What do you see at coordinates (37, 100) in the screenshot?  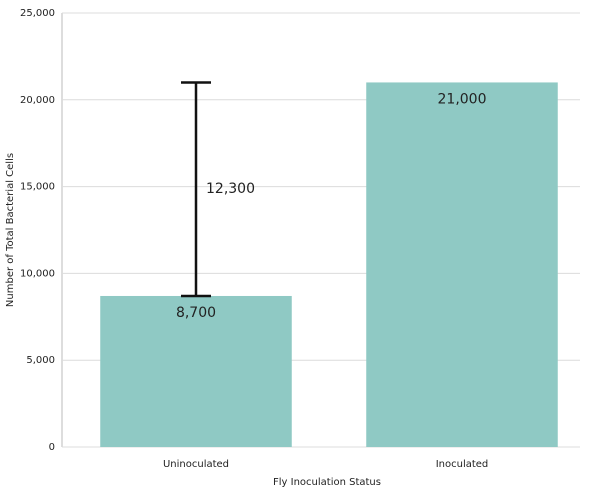 I see `y-tick-label: 20,000` at bounding box center [37, 100].